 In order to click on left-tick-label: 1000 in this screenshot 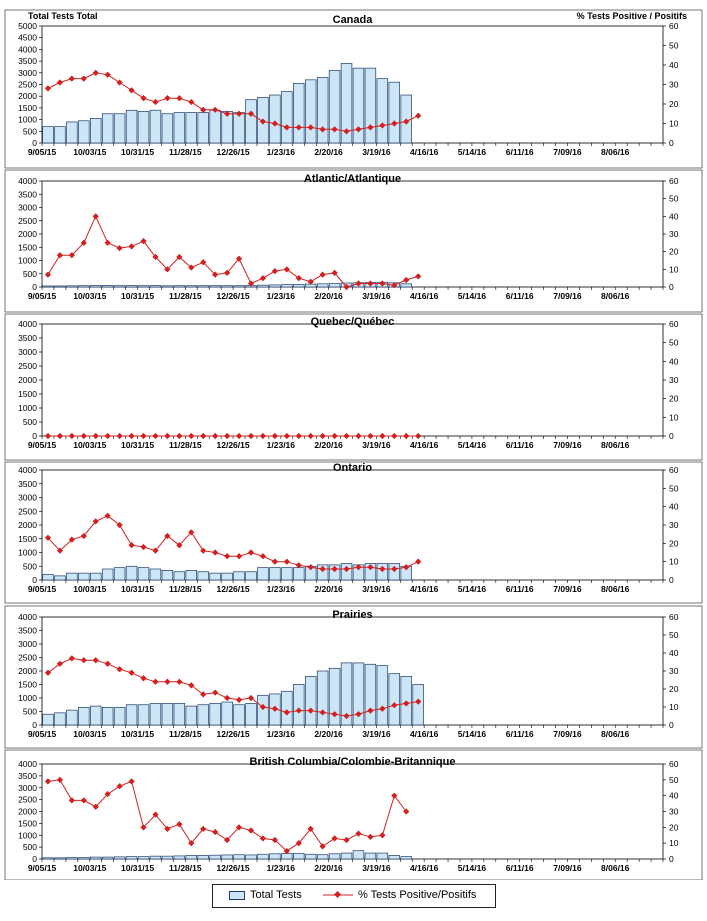, I will do `click(27, 408)`.